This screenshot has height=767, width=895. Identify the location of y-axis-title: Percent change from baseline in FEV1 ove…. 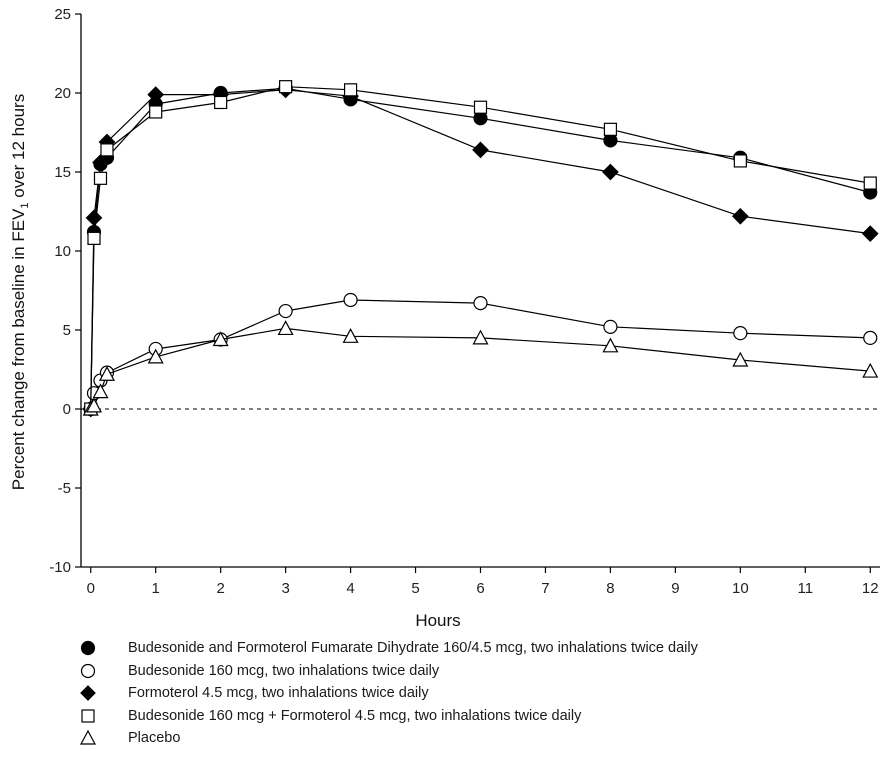
(20, 292).